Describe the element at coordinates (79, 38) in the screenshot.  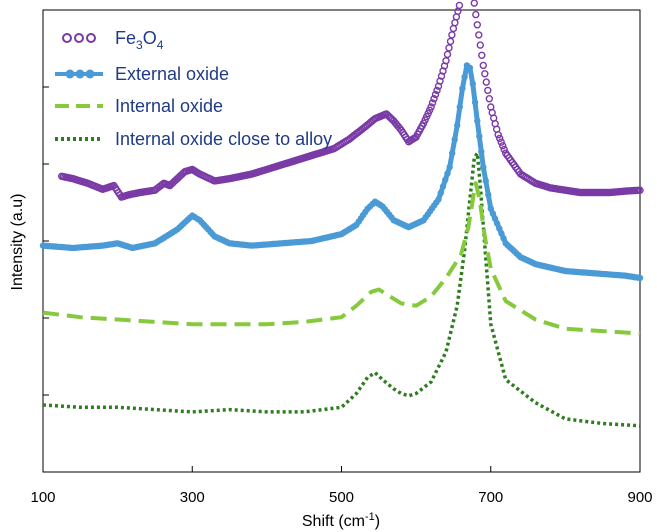
I see `legend-marker-fe3o4` at that location.